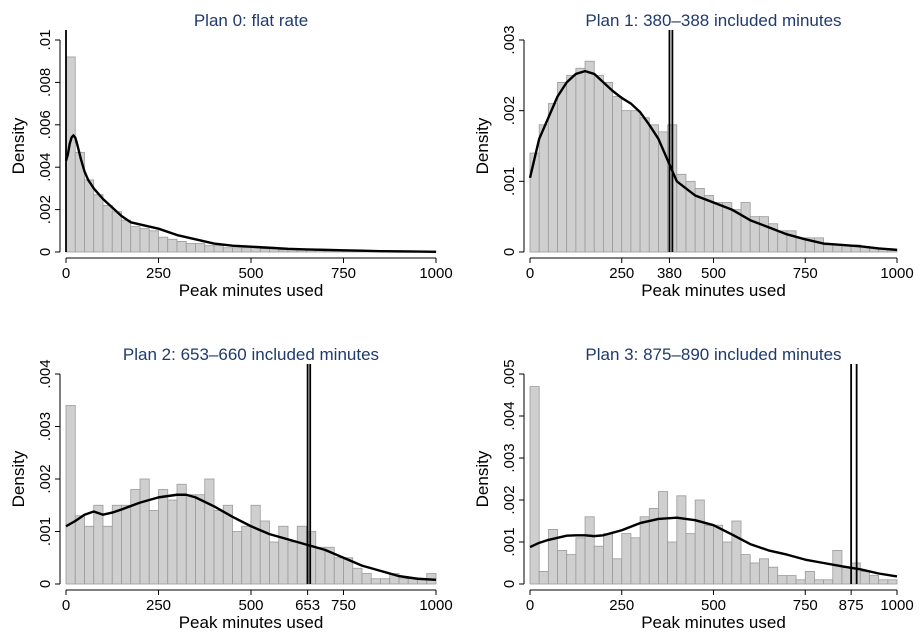 This screenshot has height=634, width=924. I want to click on x-tick-label: 653, so click(307, 605).